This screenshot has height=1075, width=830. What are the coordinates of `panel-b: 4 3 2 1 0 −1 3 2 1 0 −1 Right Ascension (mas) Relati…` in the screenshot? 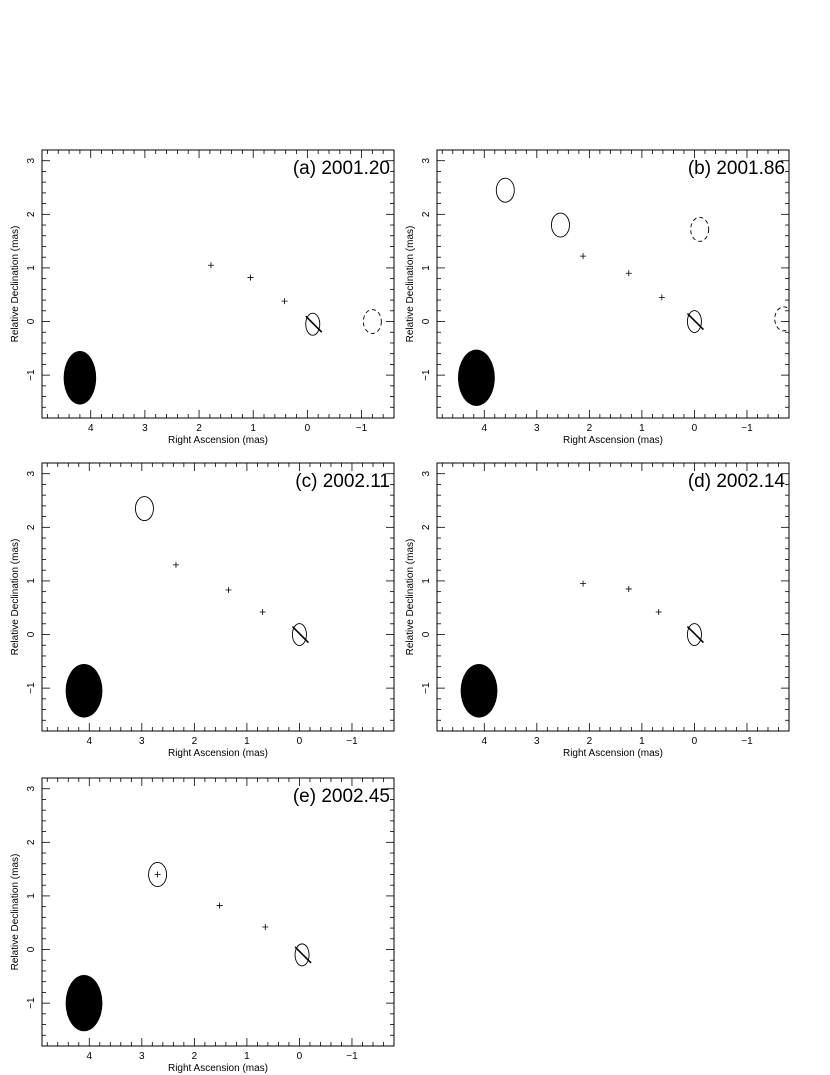 It's located at (597, 297).